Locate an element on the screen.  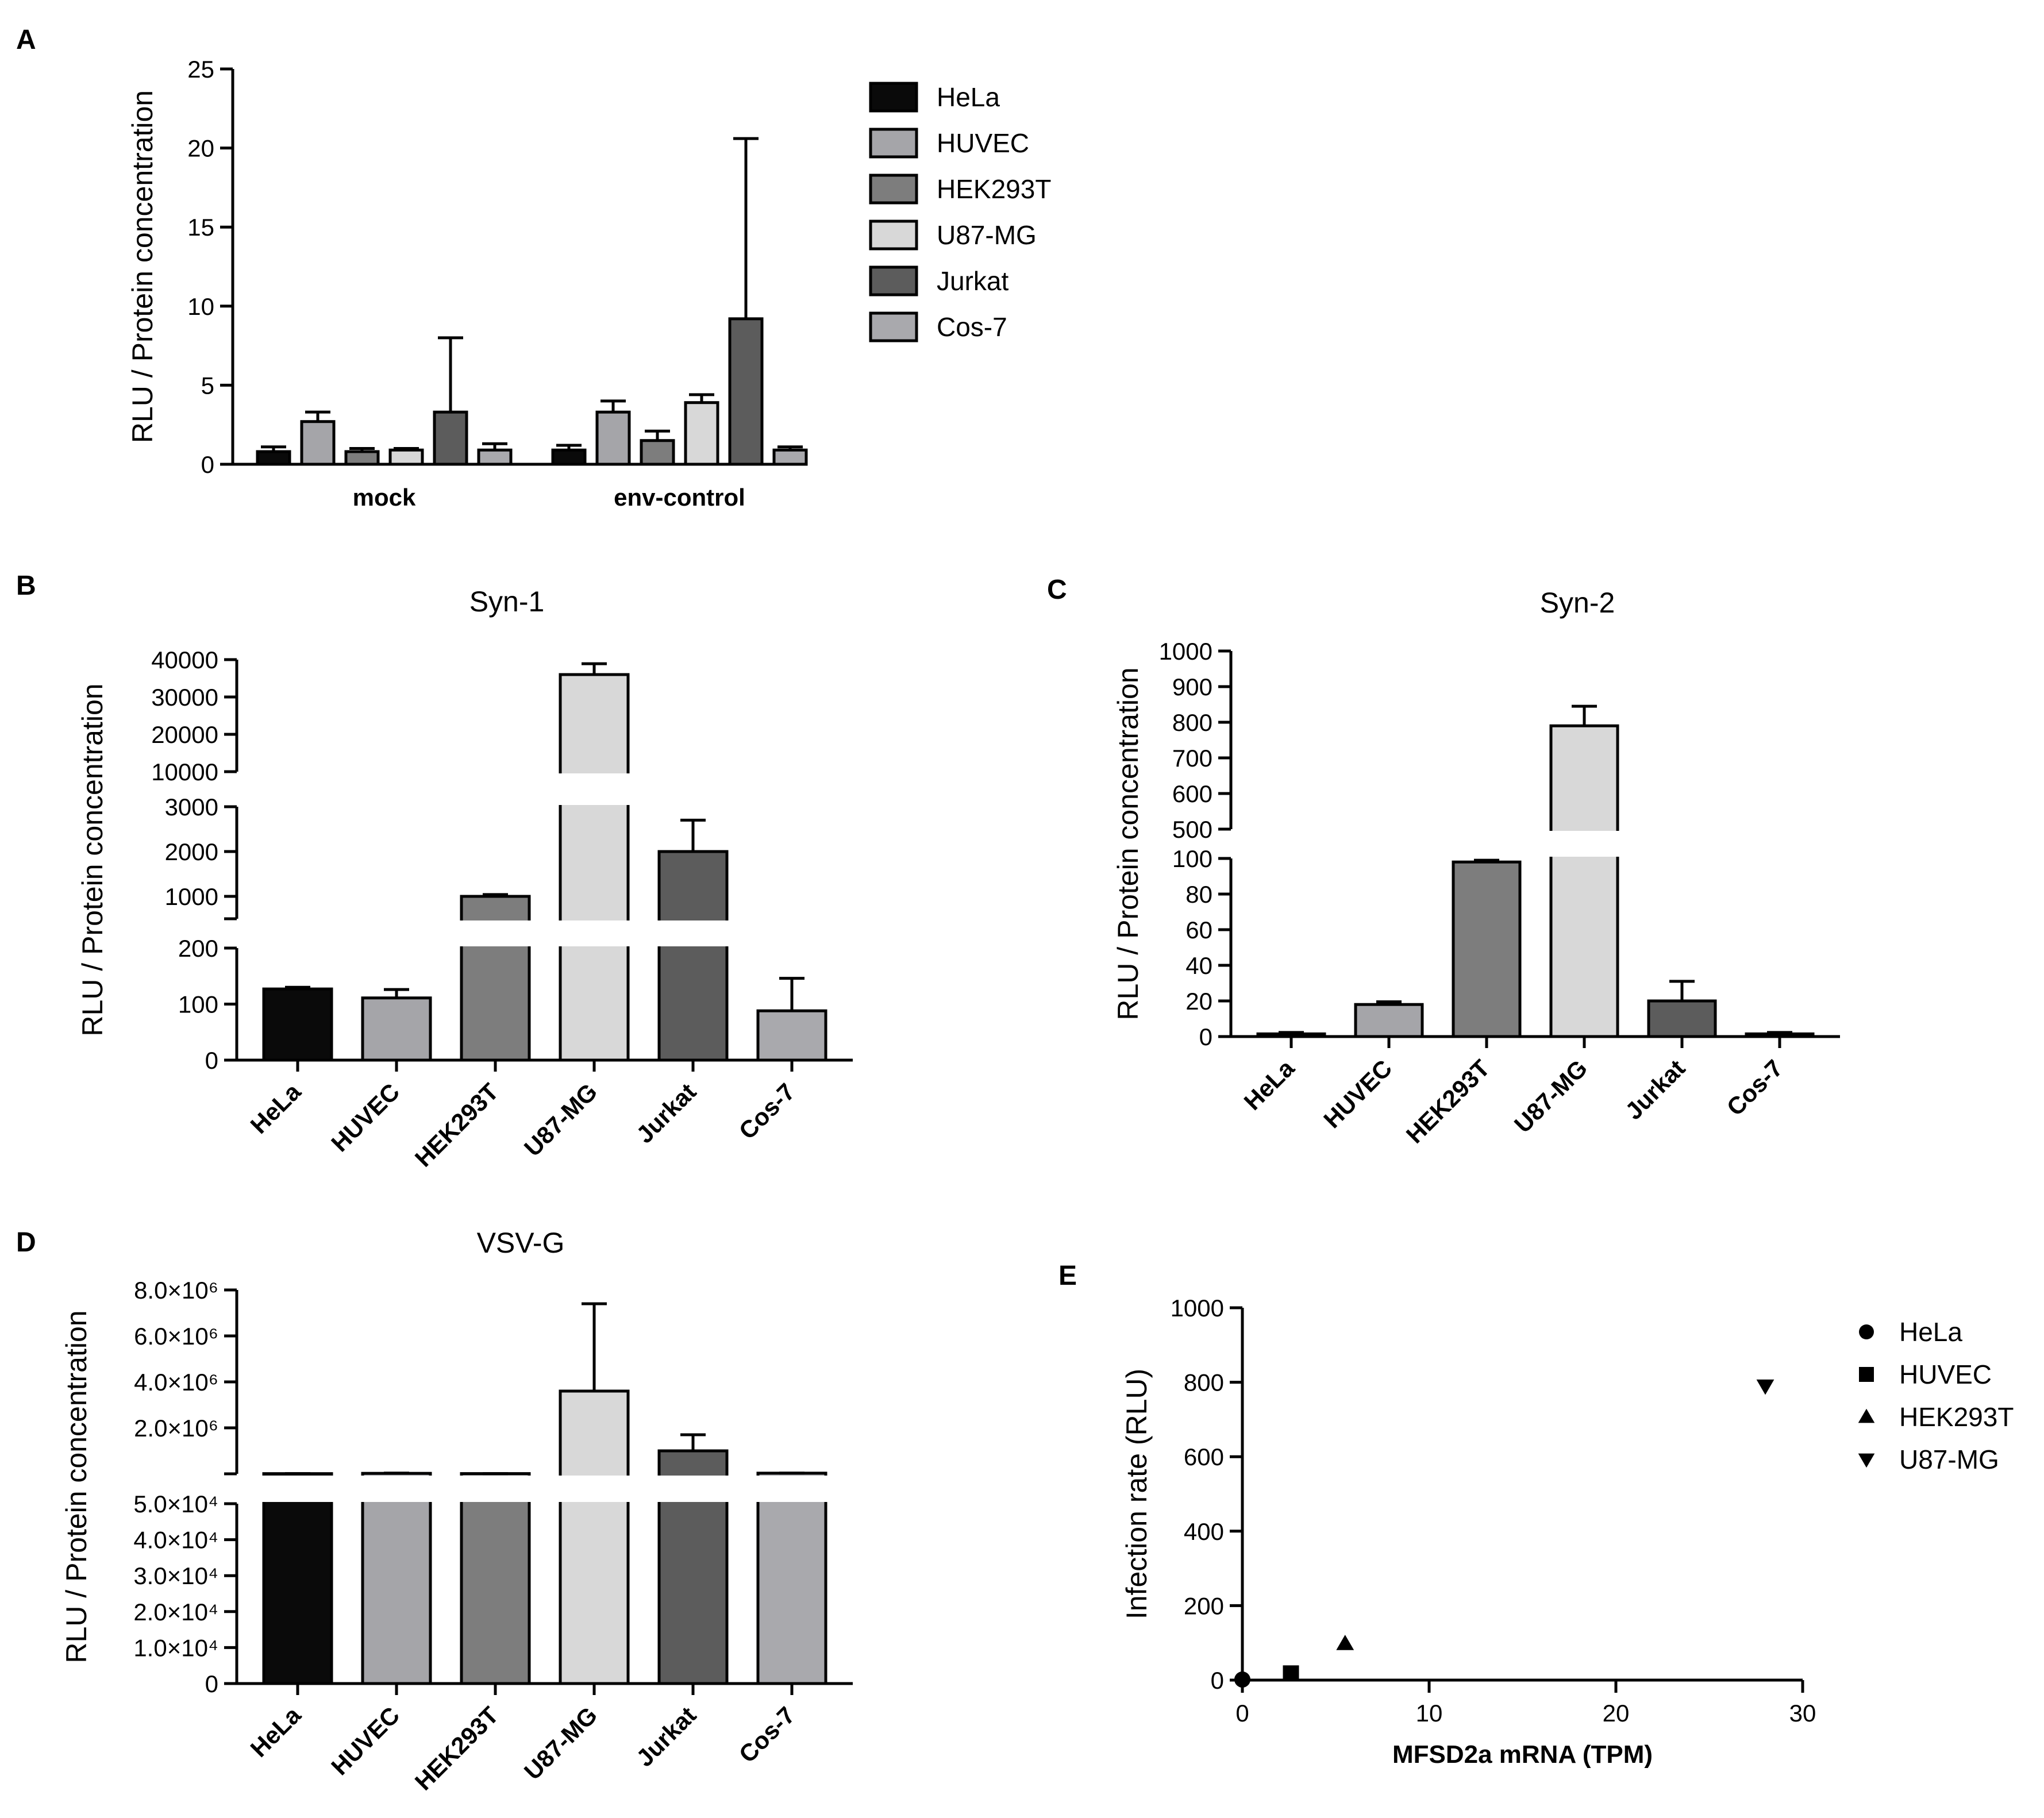
panel-d-y-tick-label: 0 is located at coordinates (211, 1684).